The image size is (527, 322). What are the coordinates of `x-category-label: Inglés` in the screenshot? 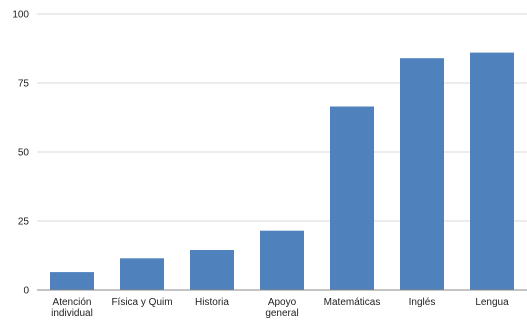 It's located at (422, 302).